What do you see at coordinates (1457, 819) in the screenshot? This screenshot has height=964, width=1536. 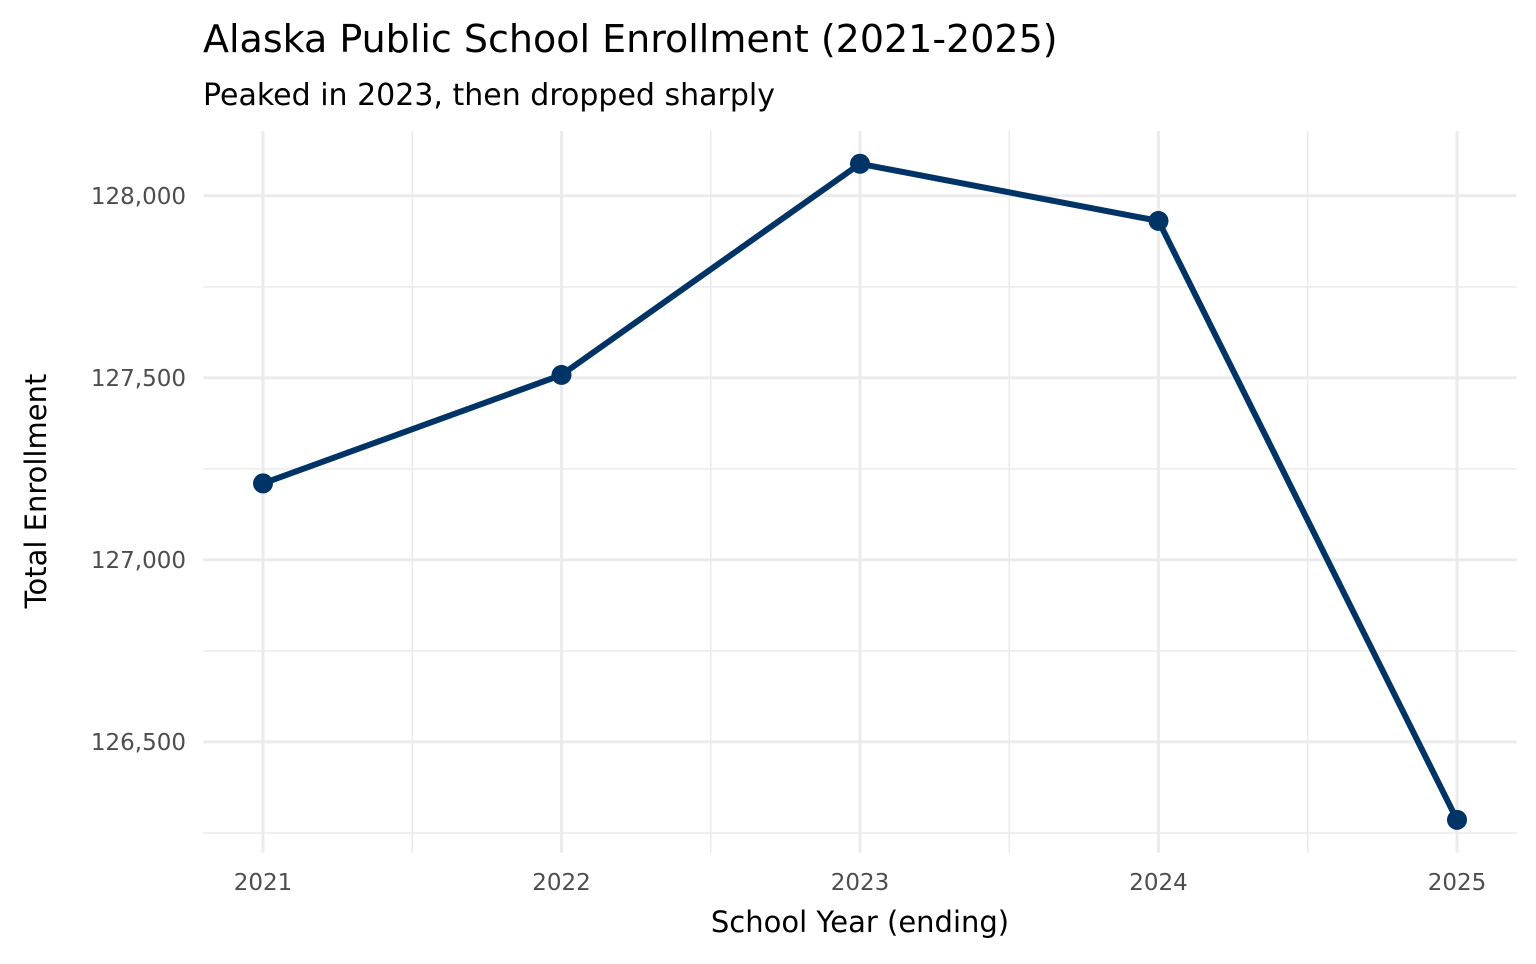 I see `data-point-2025` at bounding box center [1457, 819].